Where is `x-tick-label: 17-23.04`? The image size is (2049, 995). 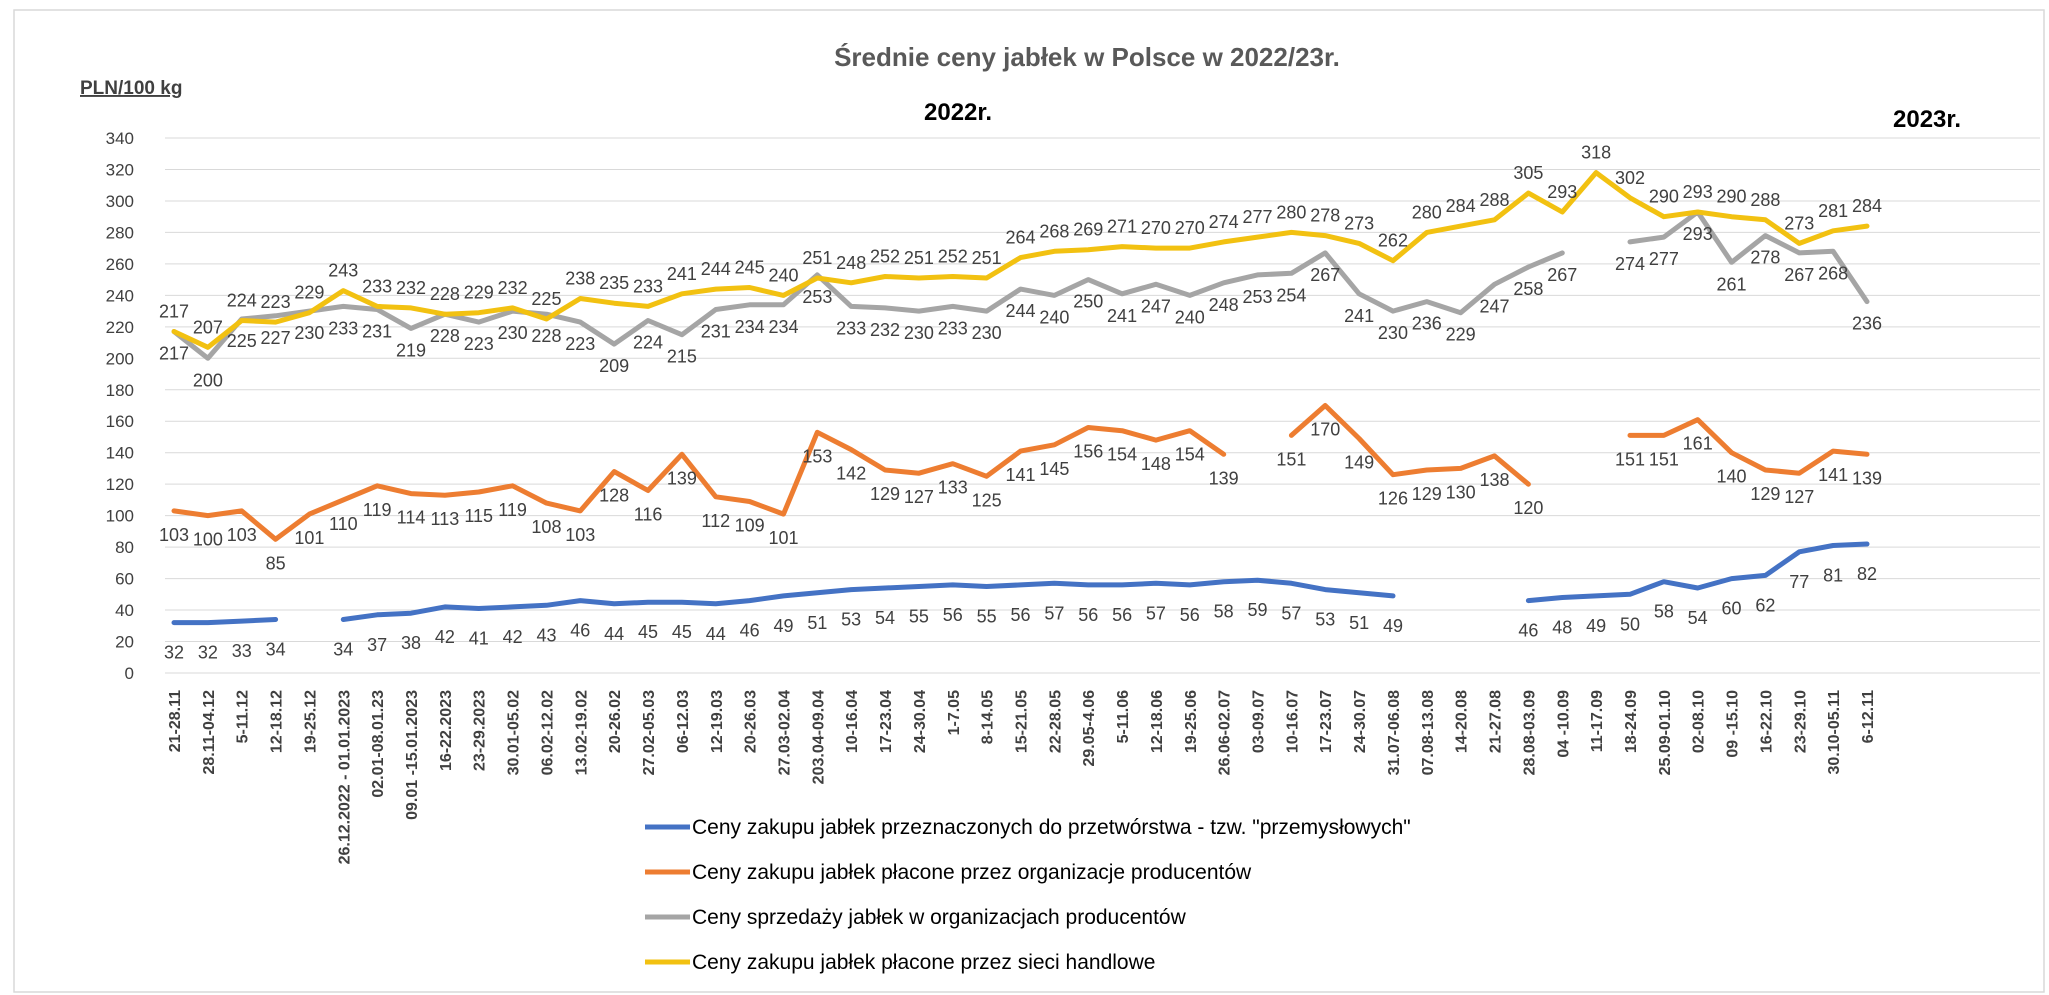 x-tick-label: 17-23.04 is located at coordinates (886, 721).